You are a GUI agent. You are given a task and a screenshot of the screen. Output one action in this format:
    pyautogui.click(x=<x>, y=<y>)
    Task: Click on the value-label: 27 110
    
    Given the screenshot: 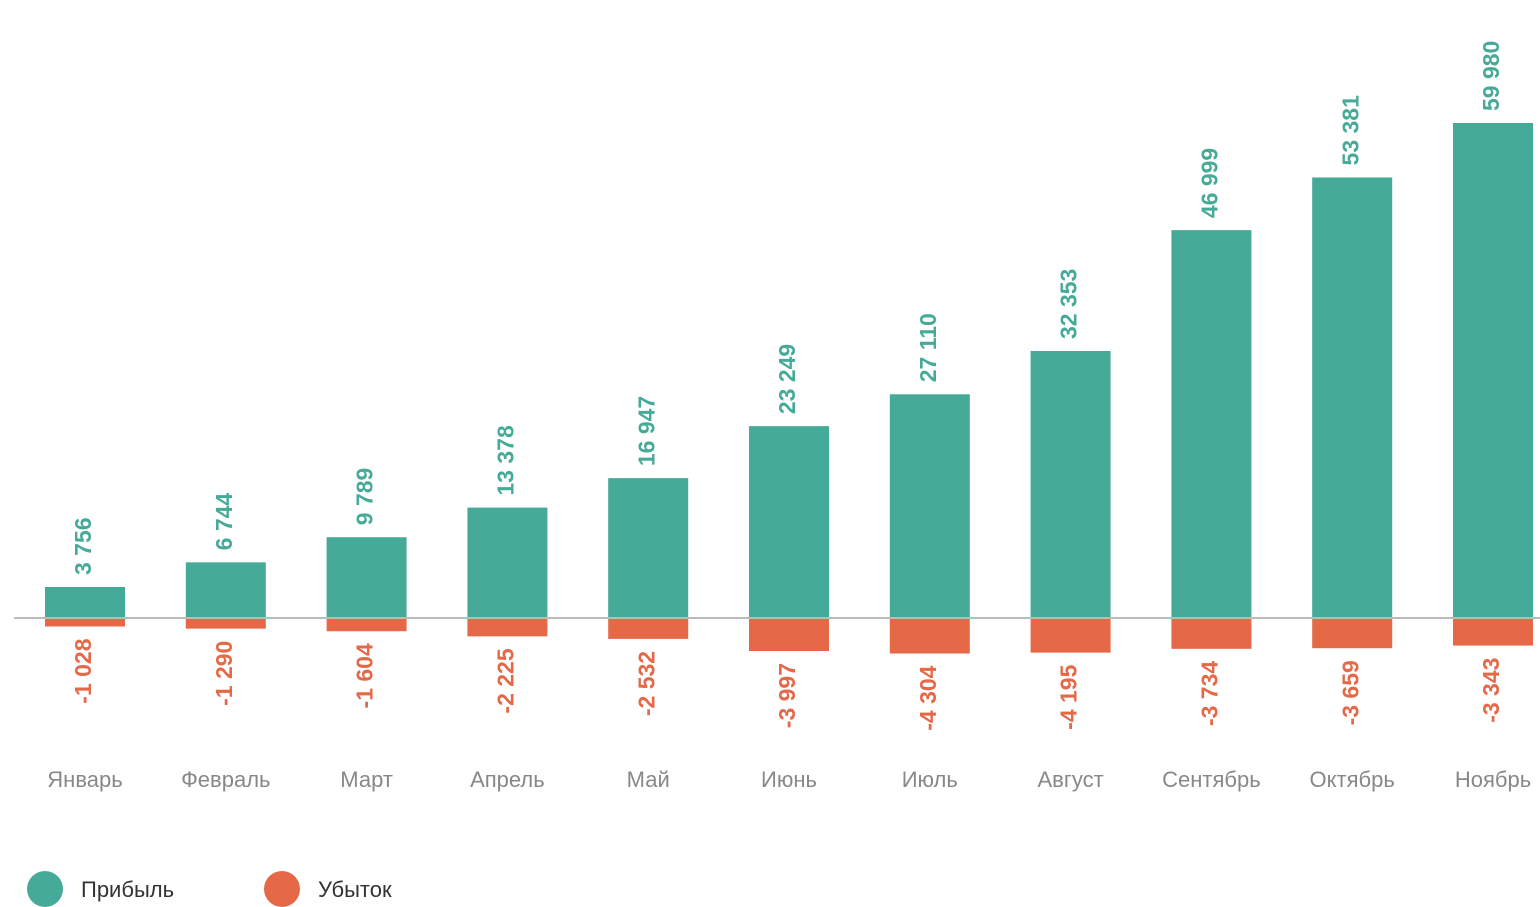 What is the action you would take?
    pyautogui.click(x=928, y=347)
    